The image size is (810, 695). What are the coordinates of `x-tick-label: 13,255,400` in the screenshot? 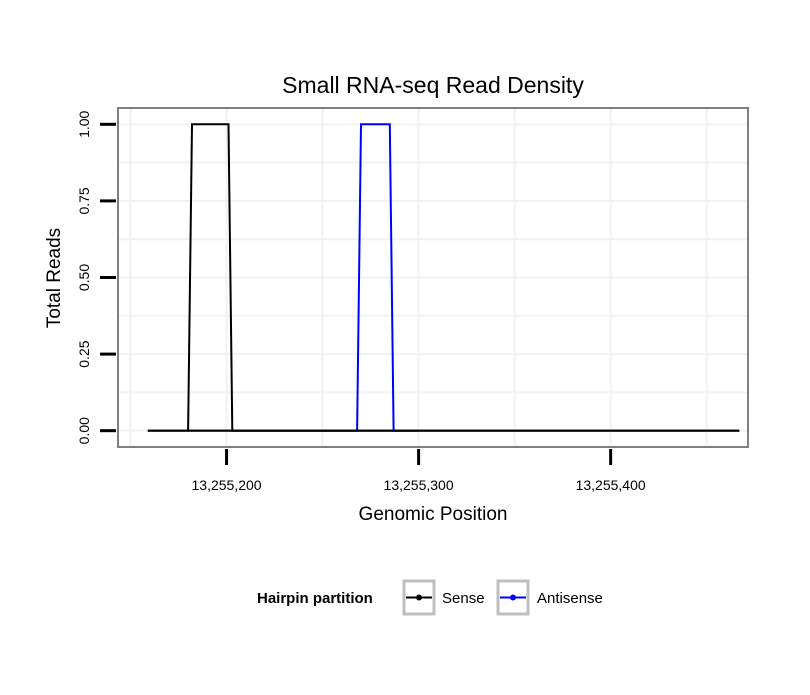 It's located at (611, 485).